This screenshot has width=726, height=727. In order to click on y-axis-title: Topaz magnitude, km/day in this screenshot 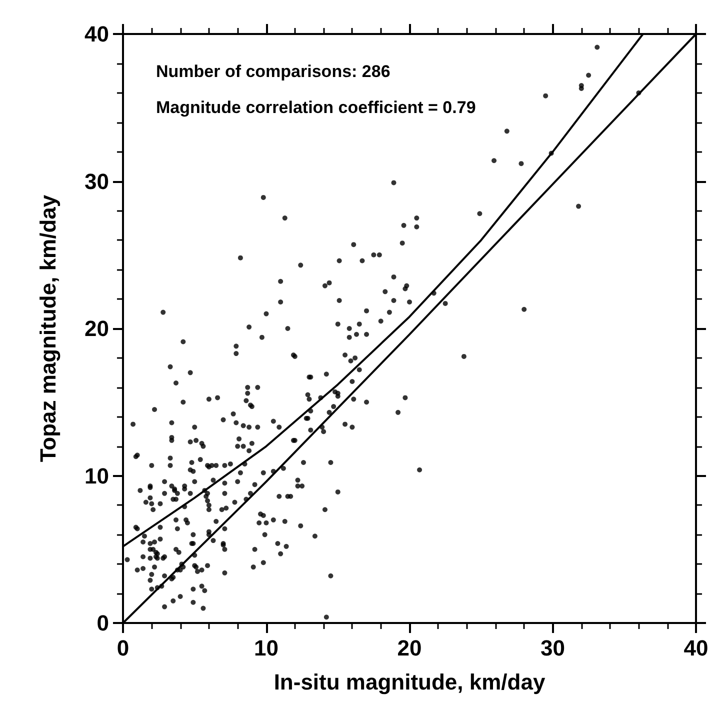, I will do `click(48, 328)`.